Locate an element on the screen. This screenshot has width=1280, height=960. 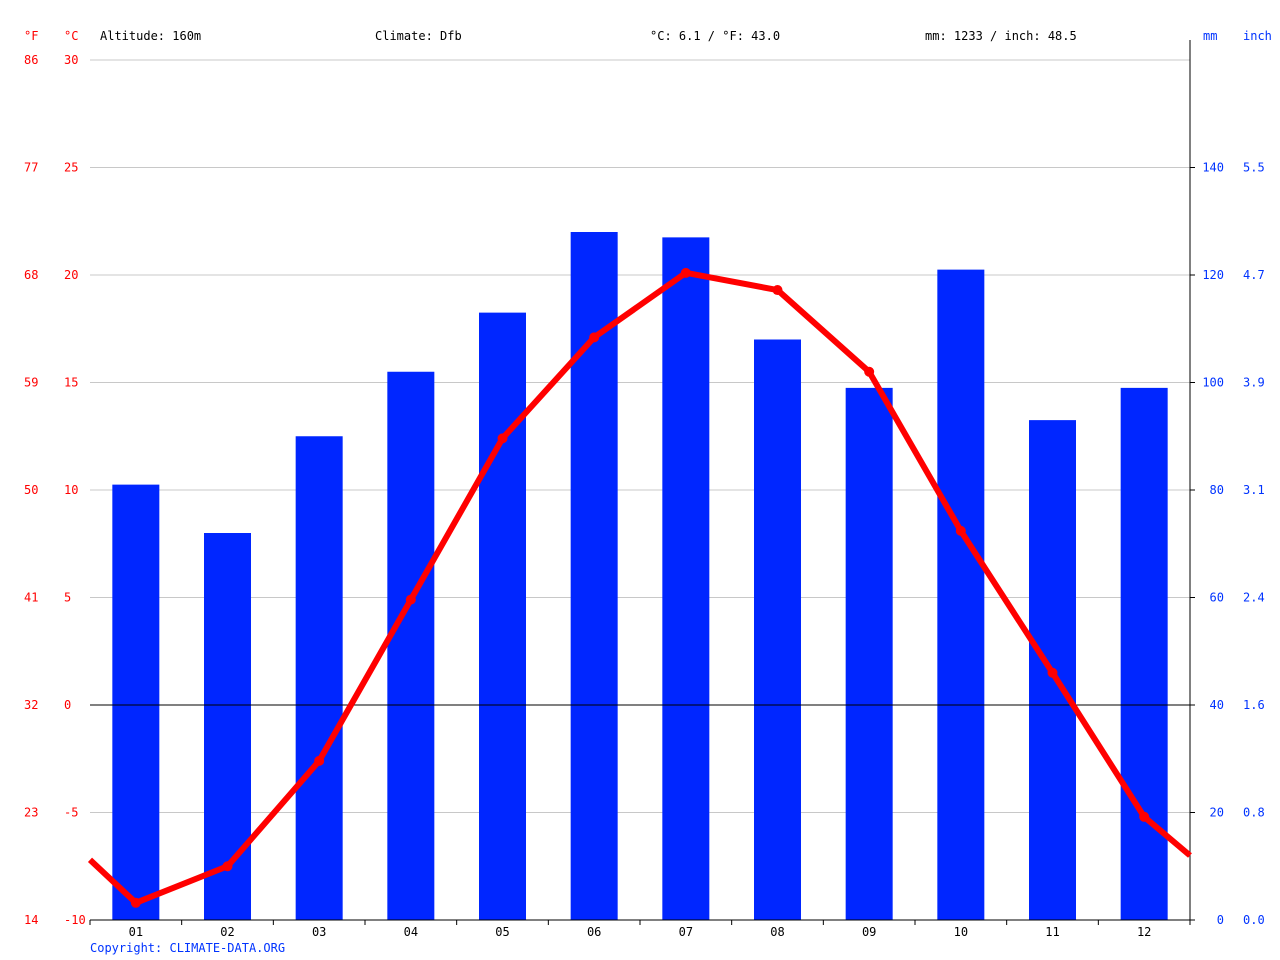
fahrenheit-tick-label: 32 is located at coordinates (31, 705).